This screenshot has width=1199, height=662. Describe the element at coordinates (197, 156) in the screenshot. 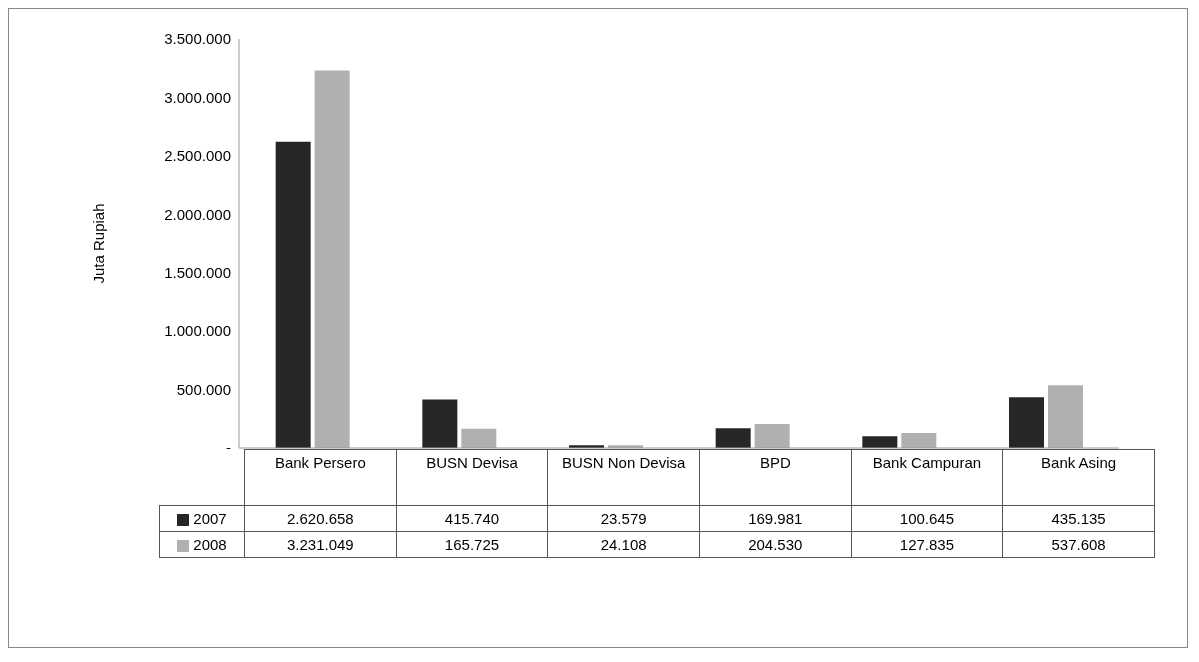

I see `y-tick-label: 2.500.000` at that location.